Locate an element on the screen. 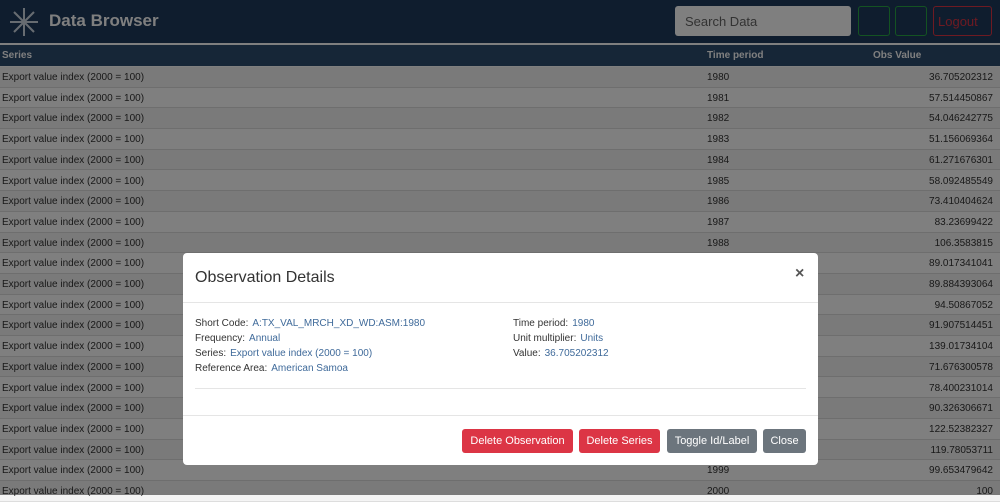 The image size is (1000, 502). field-value: 36.705202312 is located at coordinates (576, 353).